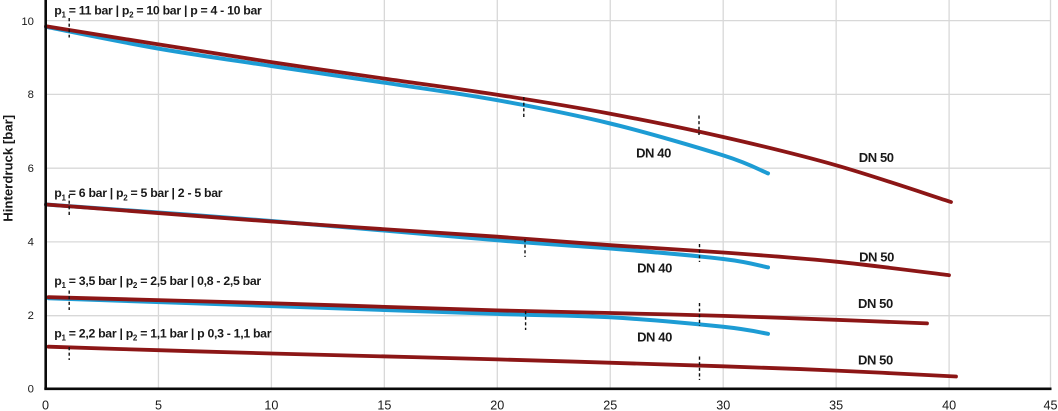 This screenshot has height=411, width=1058. I want to click on svg-text: 30, so click(723, 404).